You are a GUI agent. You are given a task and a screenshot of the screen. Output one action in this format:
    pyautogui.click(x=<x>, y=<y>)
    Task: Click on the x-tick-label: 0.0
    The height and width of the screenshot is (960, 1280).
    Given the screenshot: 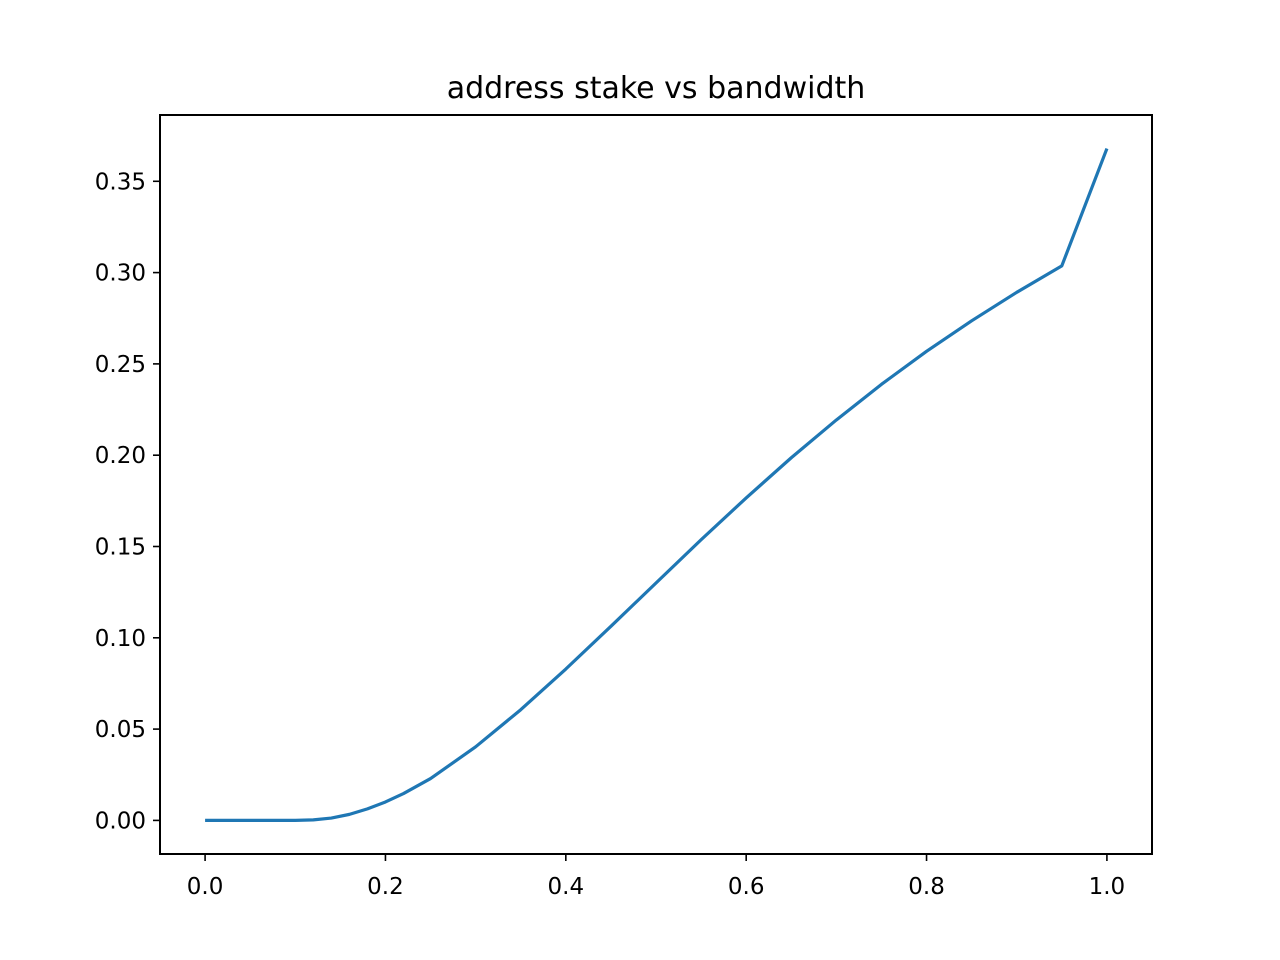 What is the action you would take?
    pyautogui.click(x=205, y=887)
    